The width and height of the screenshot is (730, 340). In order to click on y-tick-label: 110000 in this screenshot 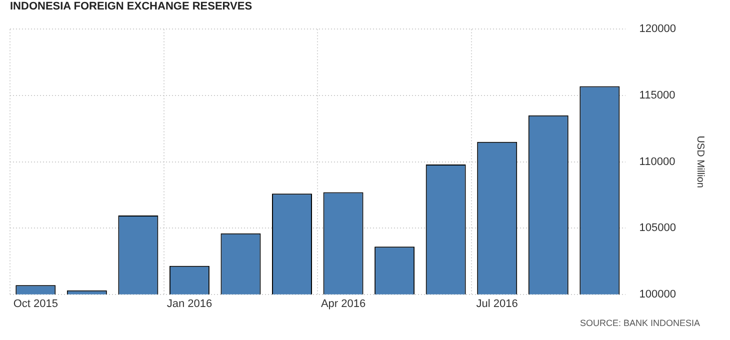, I will do `click(657, 162)`.